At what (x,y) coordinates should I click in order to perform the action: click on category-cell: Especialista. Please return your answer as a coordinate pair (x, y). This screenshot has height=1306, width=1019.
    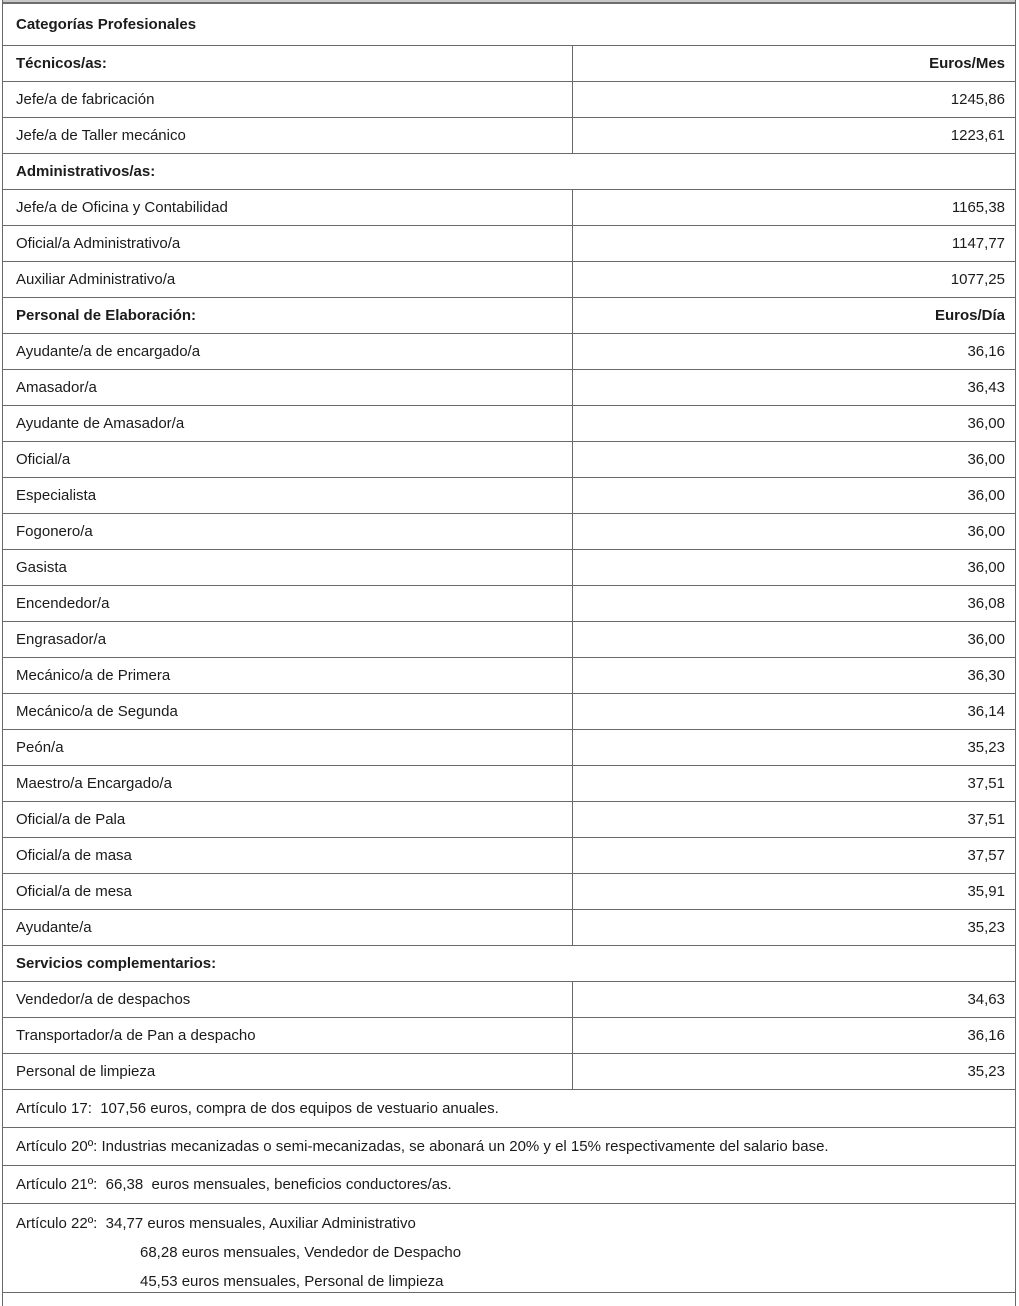
    Looking at the image, I should click on (288, 495).